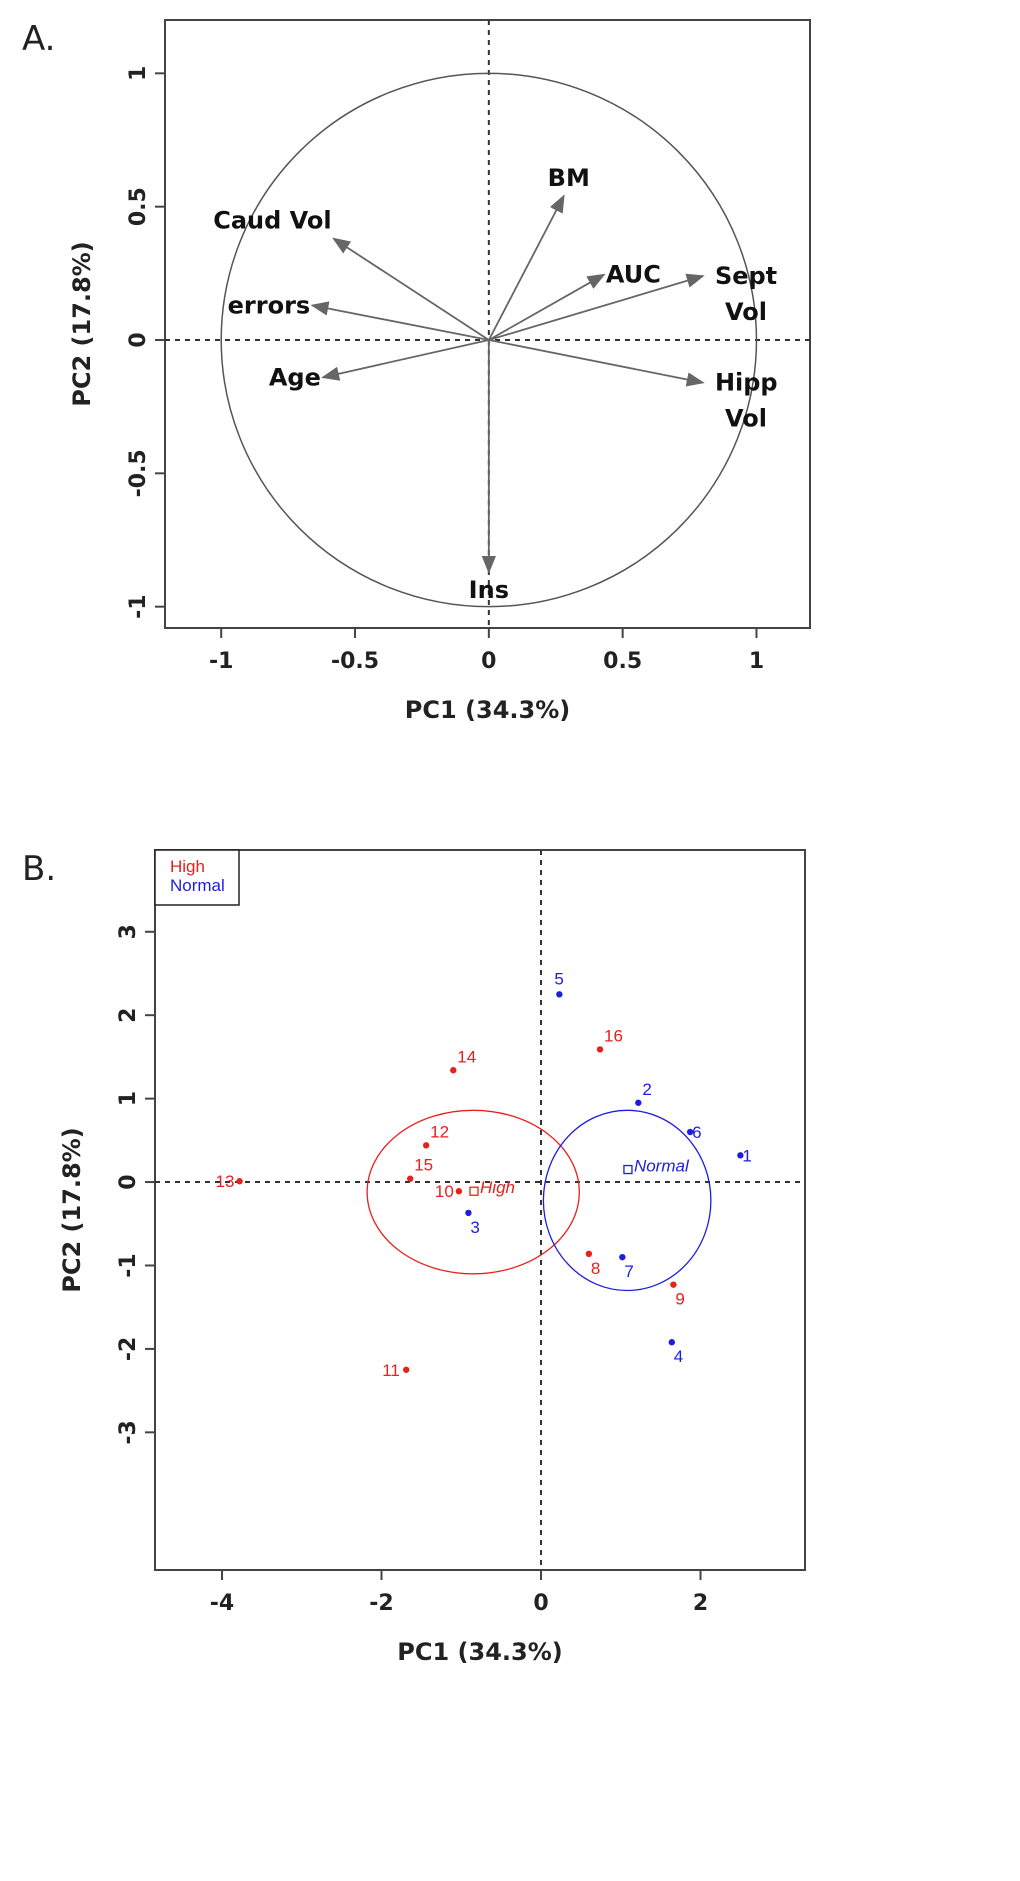 The image size is (1020, 1881). Describe the element at coordinates (696, 1132) in the screenshot. I see `point-label: 6` at that location.